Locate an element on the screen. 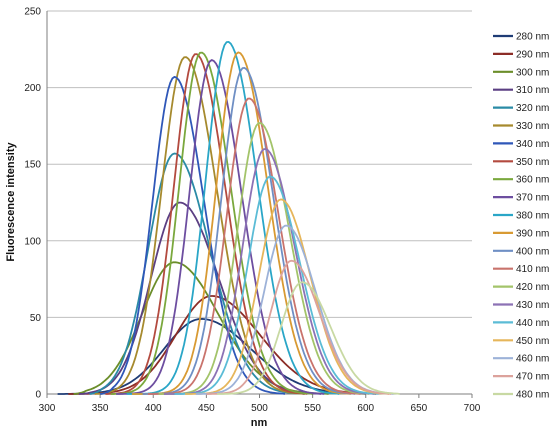  legend-entry: 460 nm is located at coordinates (532, 359).